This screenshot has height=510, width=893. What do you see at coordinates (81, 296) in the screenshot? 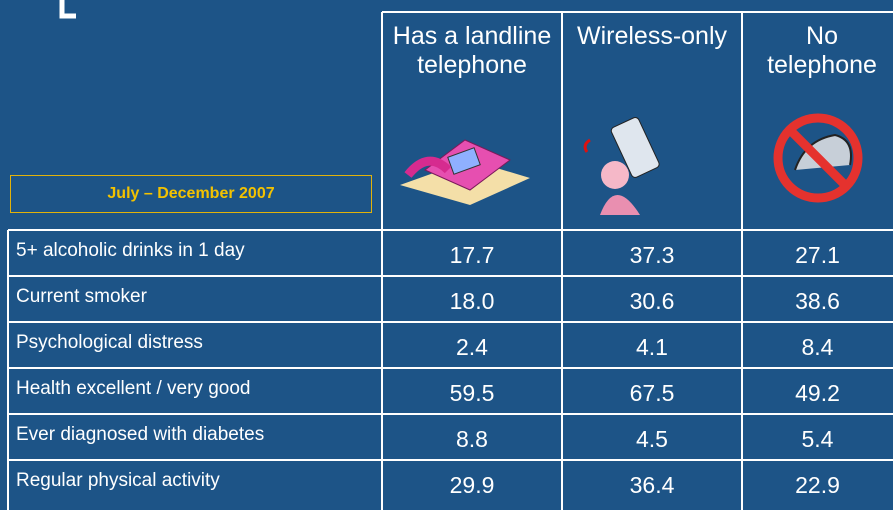
I see `row-label: Current smoker` at bounding box center [81, 296].